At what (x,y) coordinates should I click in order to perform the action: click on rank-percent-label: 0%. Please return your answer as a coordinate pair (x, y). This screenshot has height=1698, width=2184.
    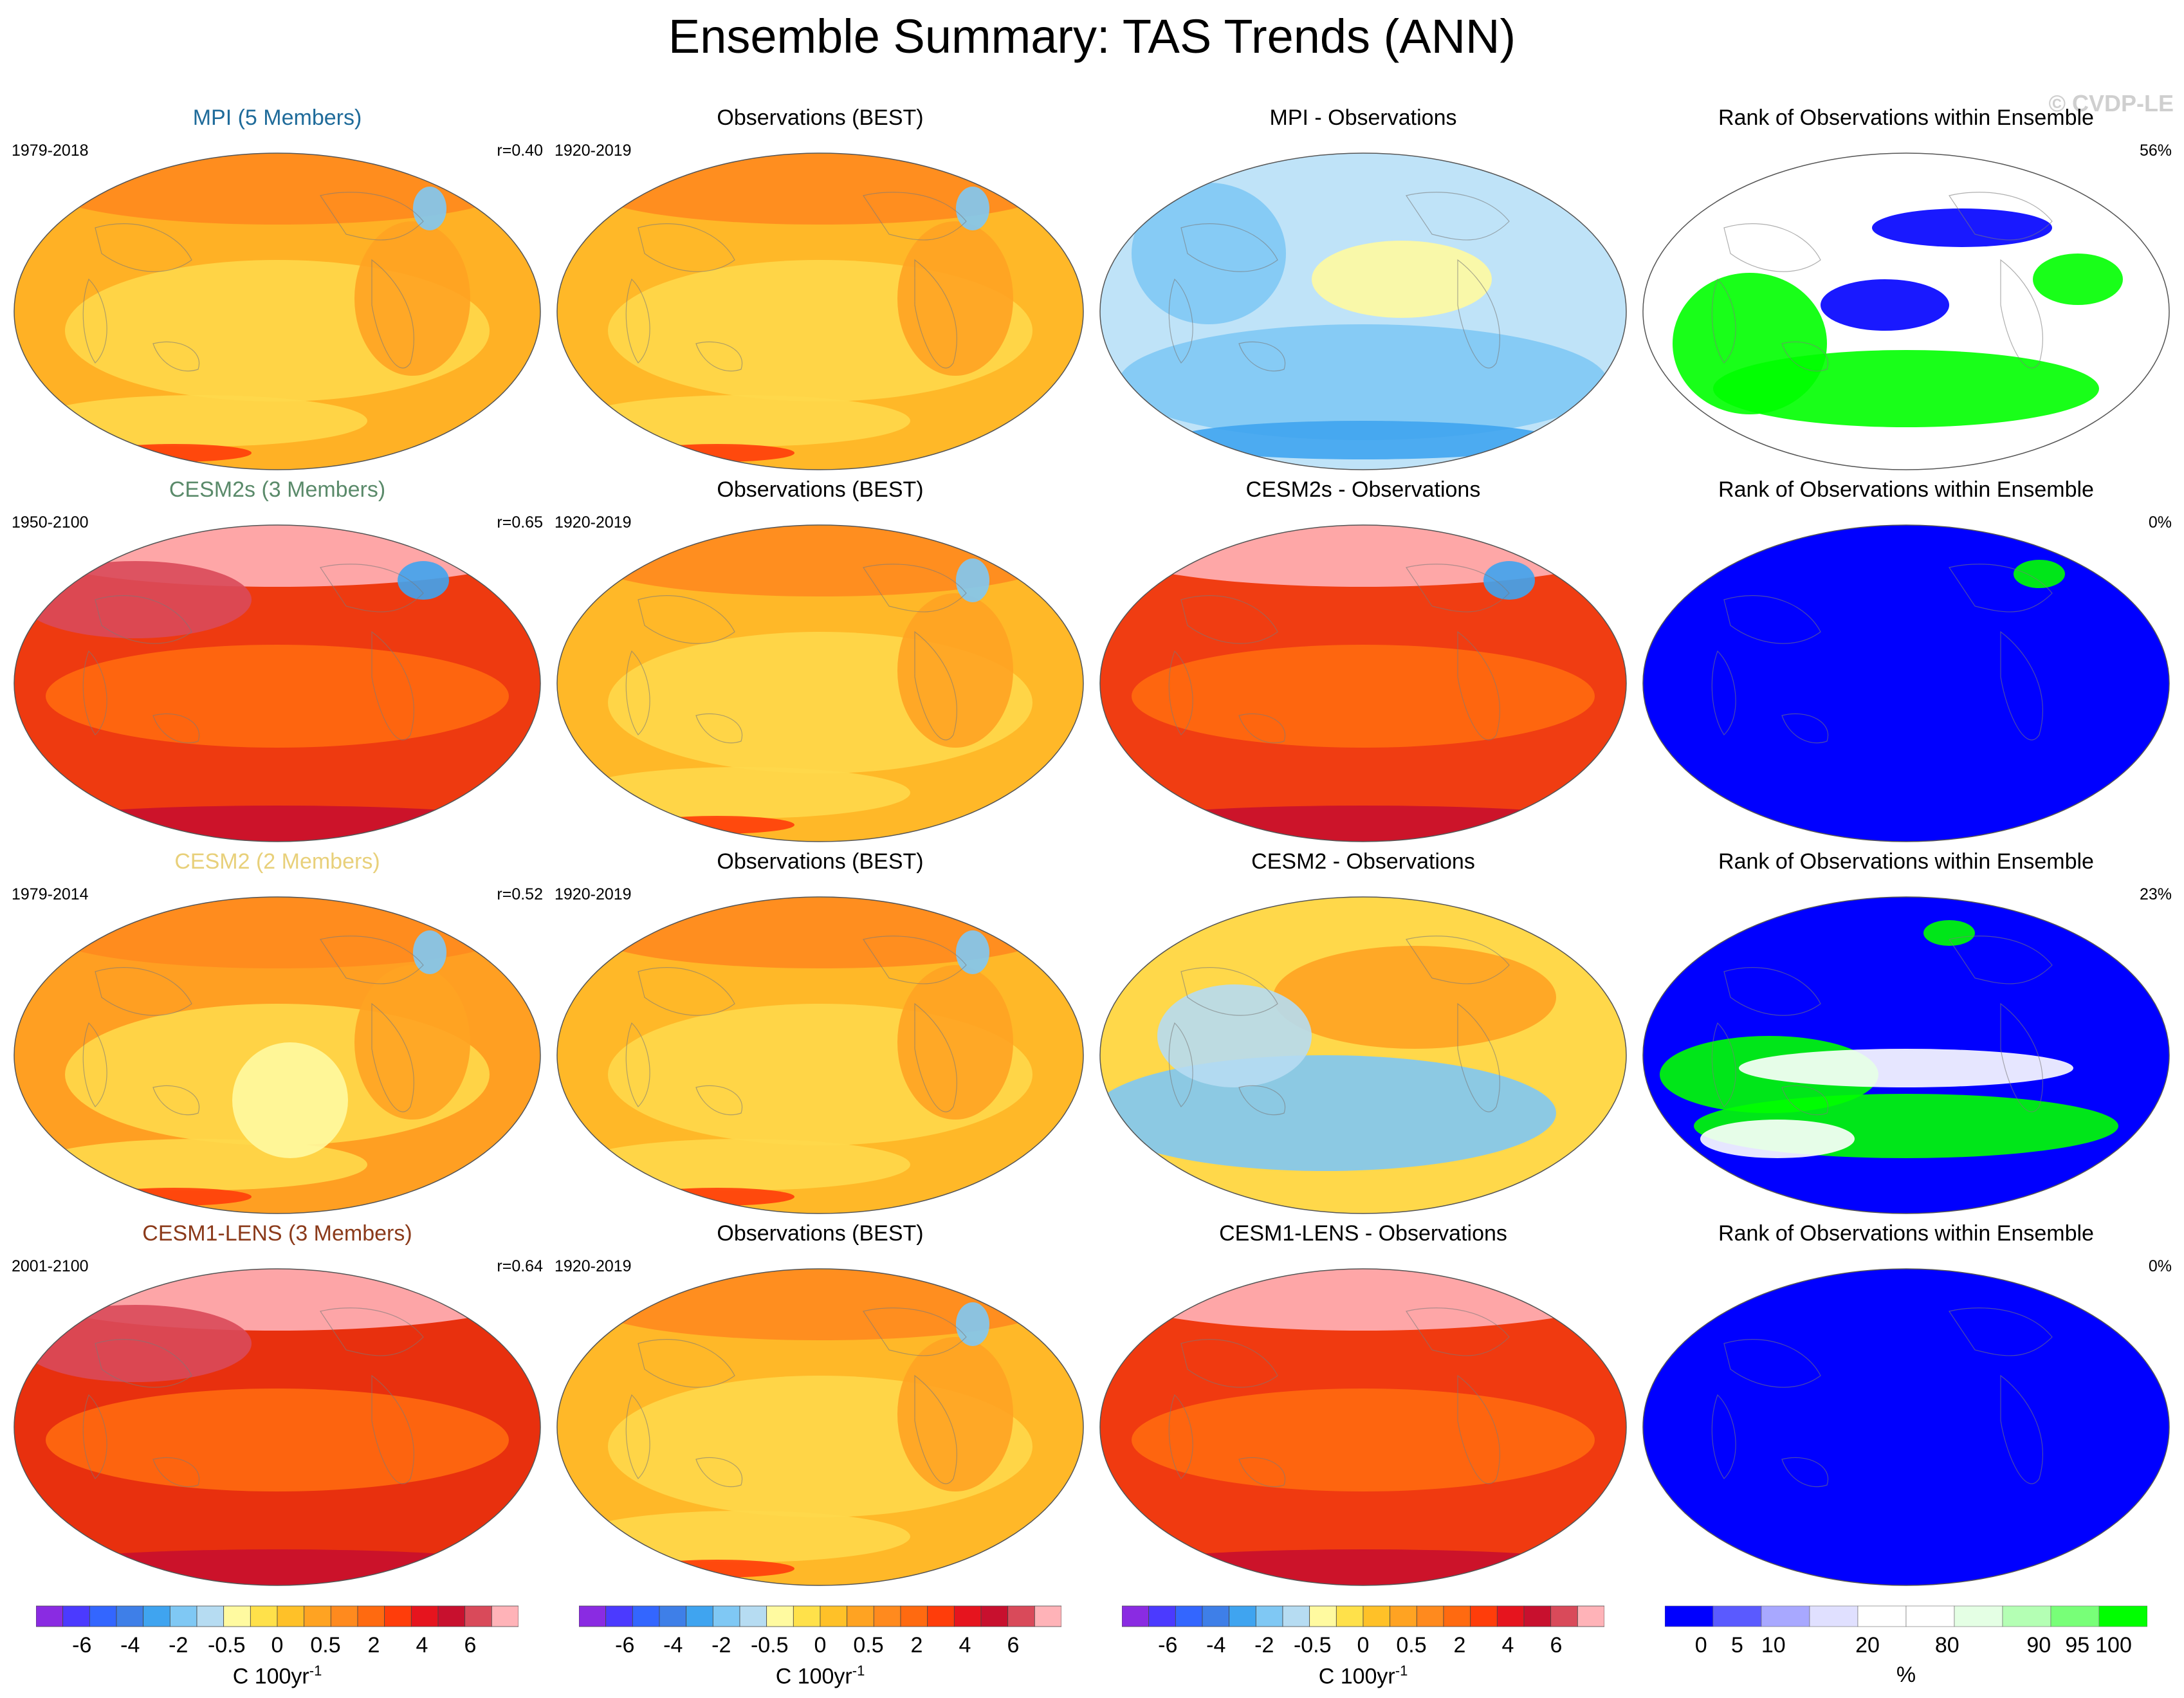
    Looking at the image, I should click on (2160, 522).